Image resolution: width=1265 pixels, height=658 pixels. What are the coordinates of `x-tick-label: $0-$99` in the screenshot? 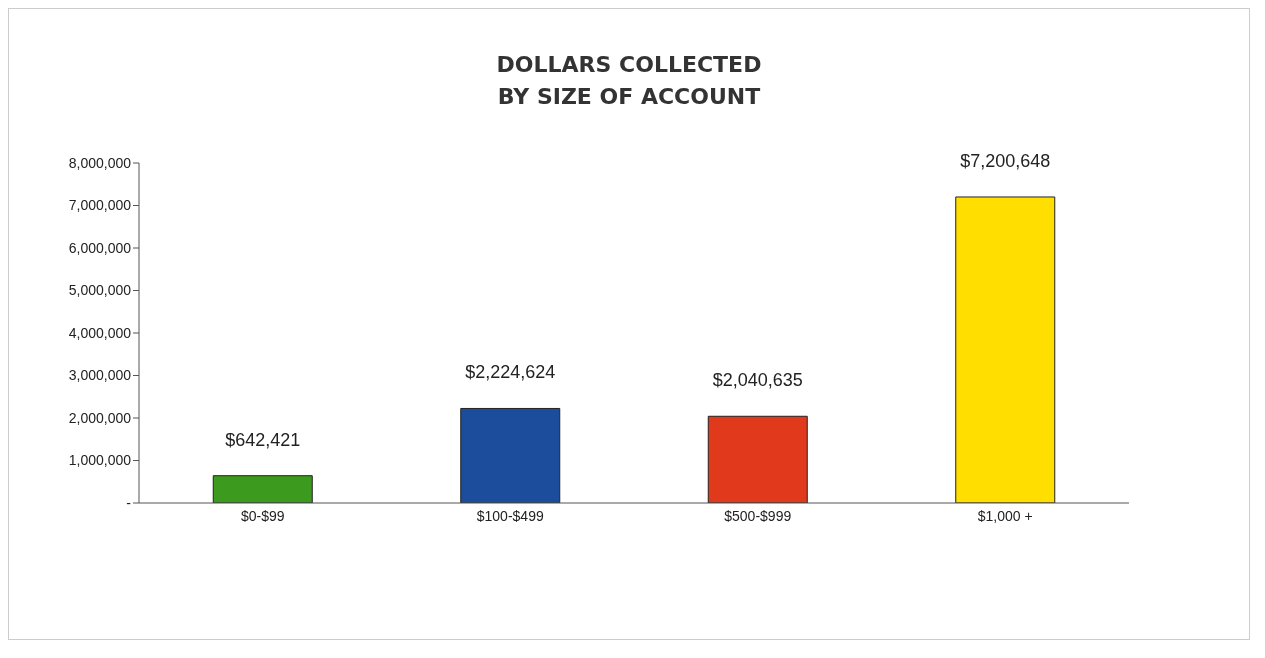 It's located at (262, 515).